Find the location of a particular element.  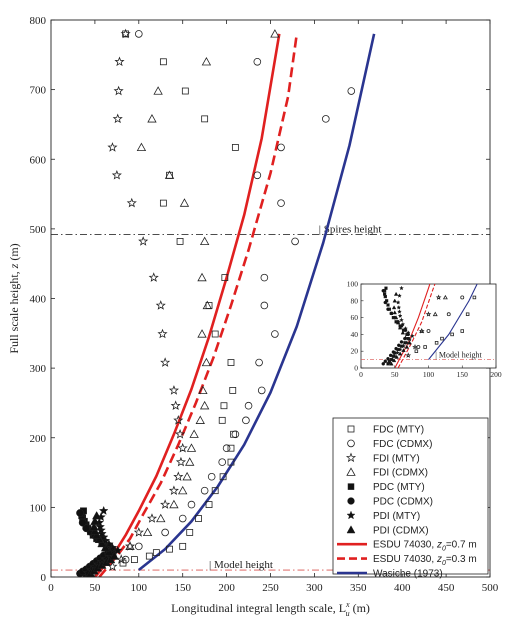

inset-point-fdc-cdmx is located at coordinates (418, 347).